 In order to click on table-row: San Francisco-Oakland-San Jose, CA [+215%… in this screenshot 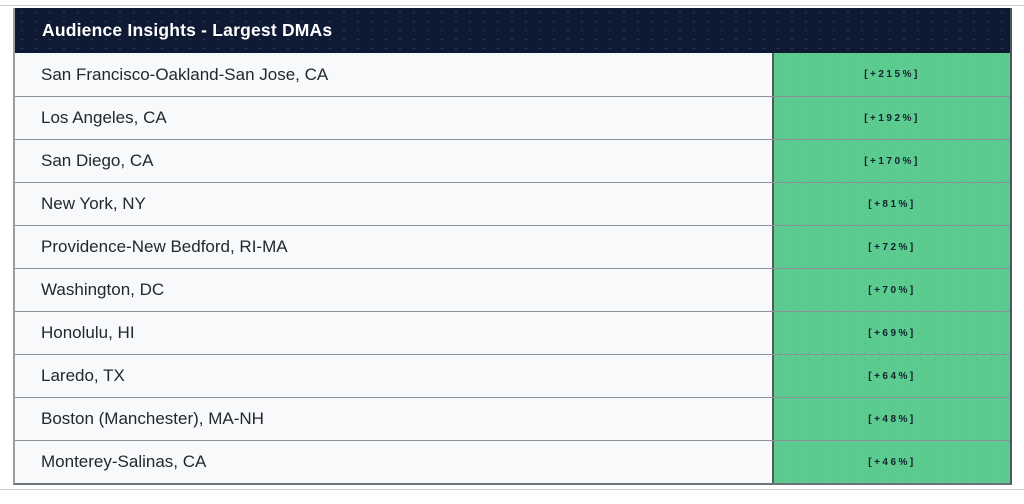, I will do `click(512, 74)`.